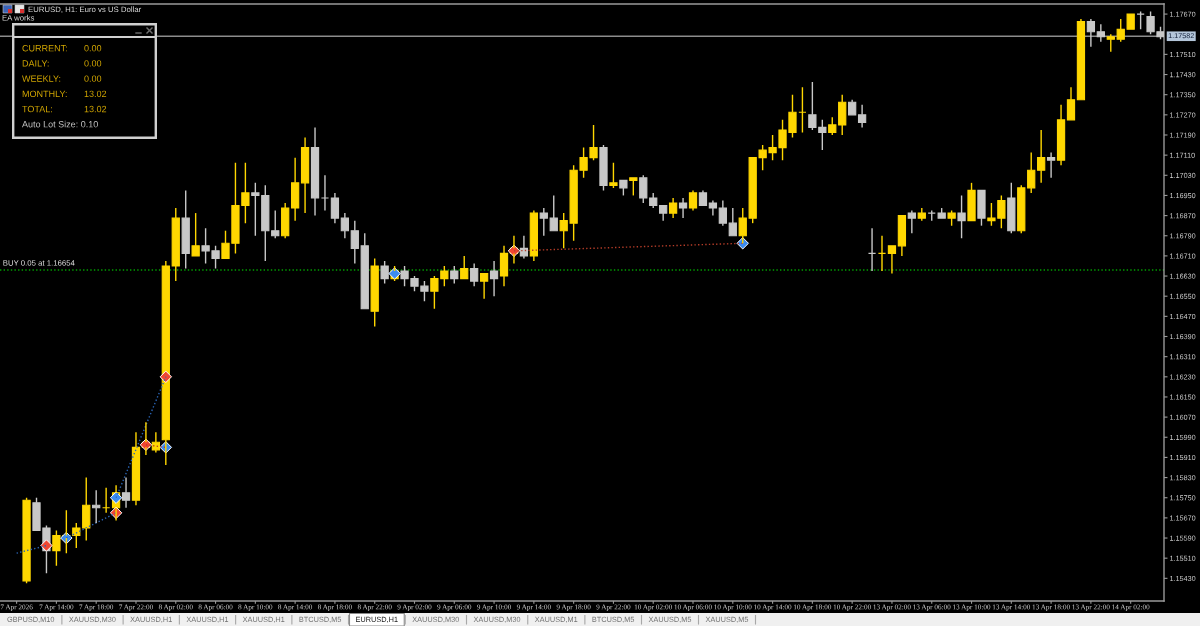 The width and height of the screenshot is (1200, 626). Describe the element at coordinates (35, 63) in the screenshot. I see `annotation: DAILY:` at that location.